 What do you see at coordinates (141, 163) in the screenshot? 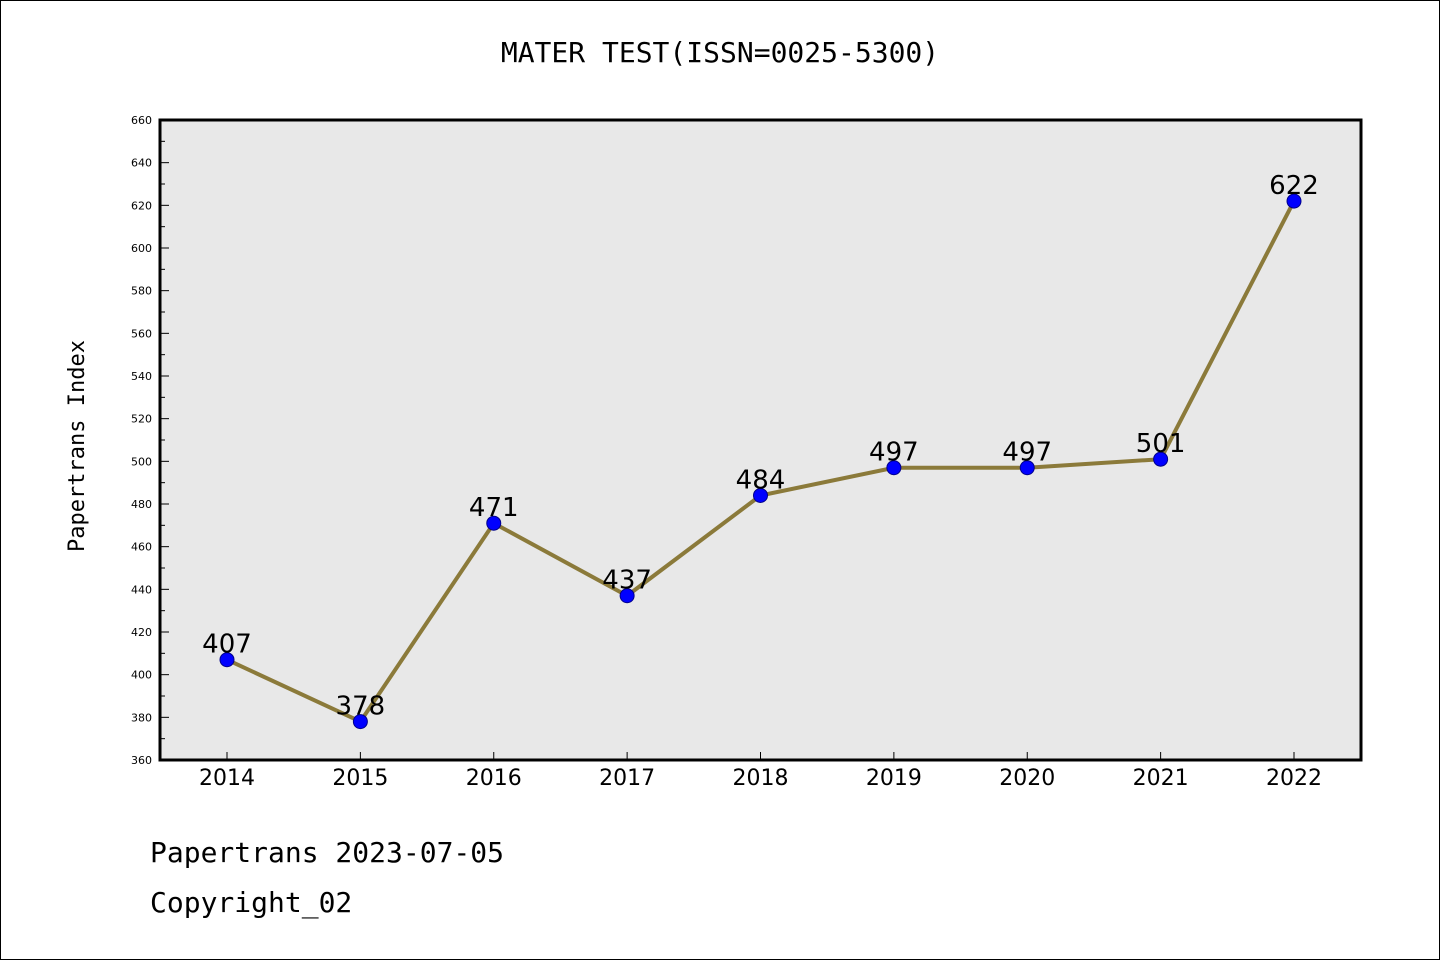
I see `y-tick-label: 640` at bounding box center [141, 163].